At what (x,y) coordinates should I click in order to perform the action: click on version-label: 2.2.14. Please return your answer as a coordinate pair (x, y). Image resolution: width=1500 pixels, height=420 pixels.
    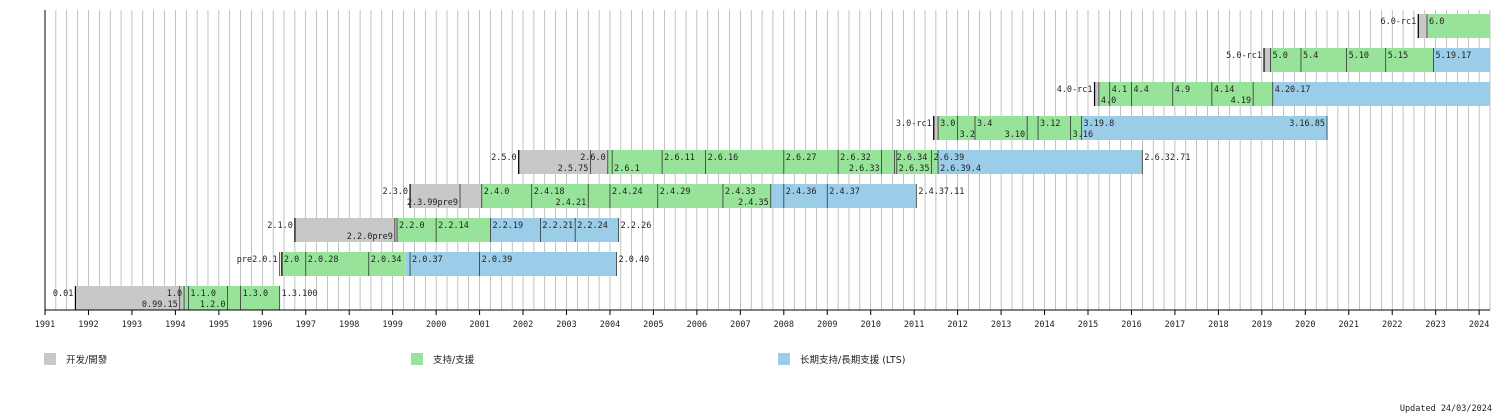
    Looking at the image, I should click on (453, 226).